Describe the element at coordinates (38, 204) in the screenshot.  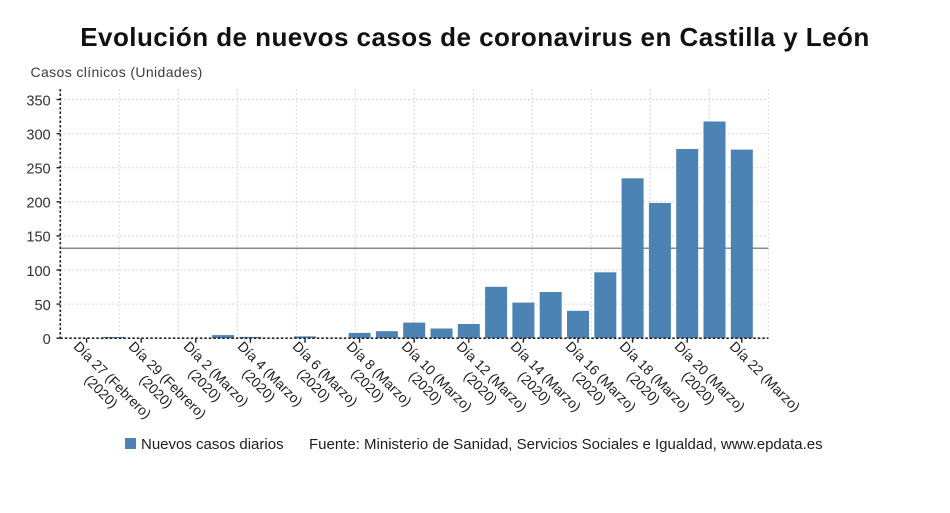
I see `svg-text: 200` at that location.